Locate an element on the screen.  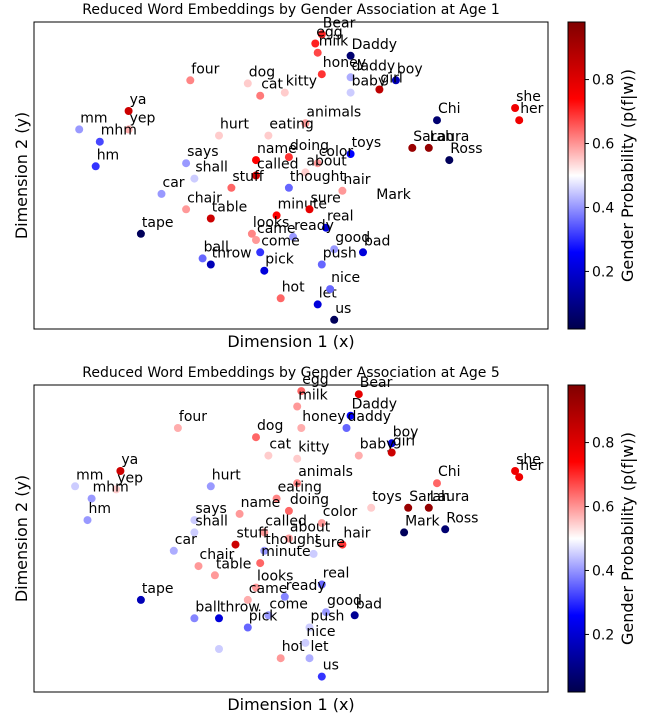
point-label: throw is located at coordinates (232, 254).